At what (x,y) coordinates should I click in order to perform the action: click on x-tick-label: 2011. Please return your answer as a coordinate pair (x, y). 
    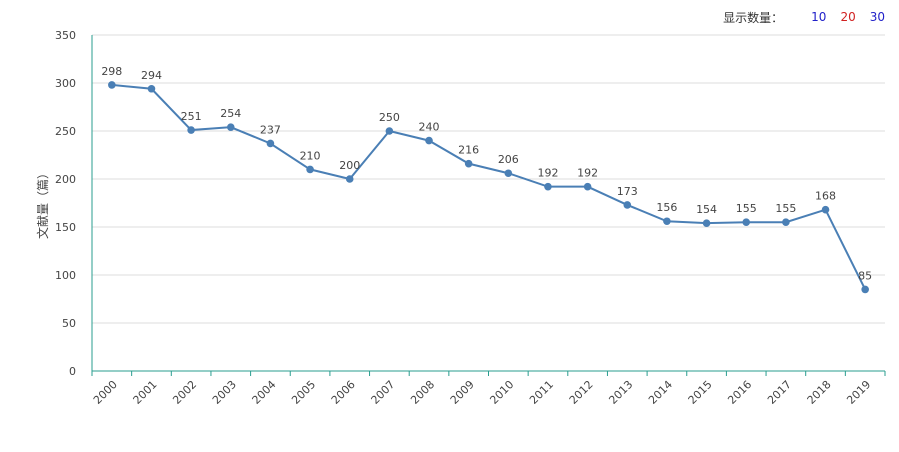
    Looking at the image, I should click on (541, 392).